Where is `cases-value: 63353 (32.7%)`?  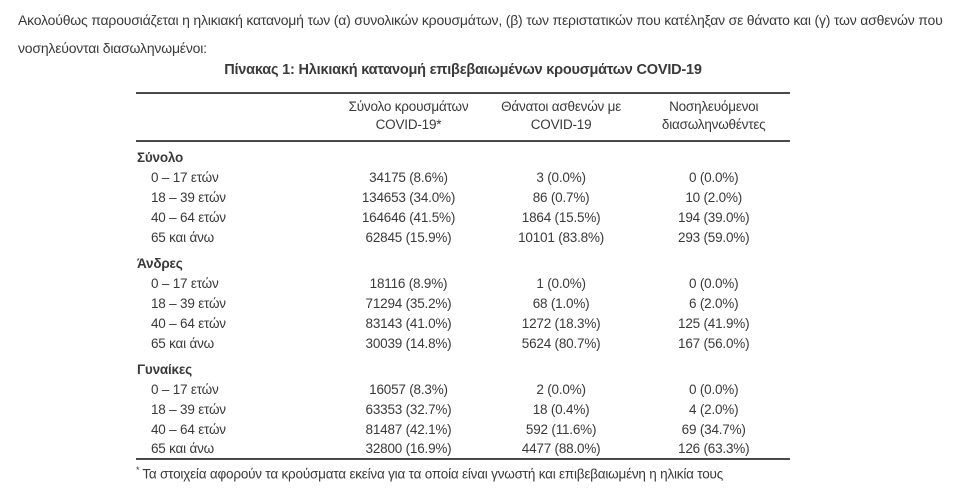
cases-value: 63353 (32.7%) is located at coordinates (408, 409).